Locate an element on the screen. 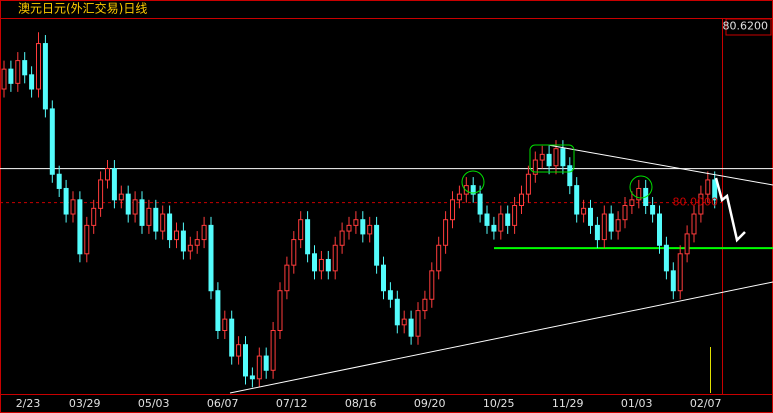  x-tick-label: 03/29 is located at coordinates (85, 403).